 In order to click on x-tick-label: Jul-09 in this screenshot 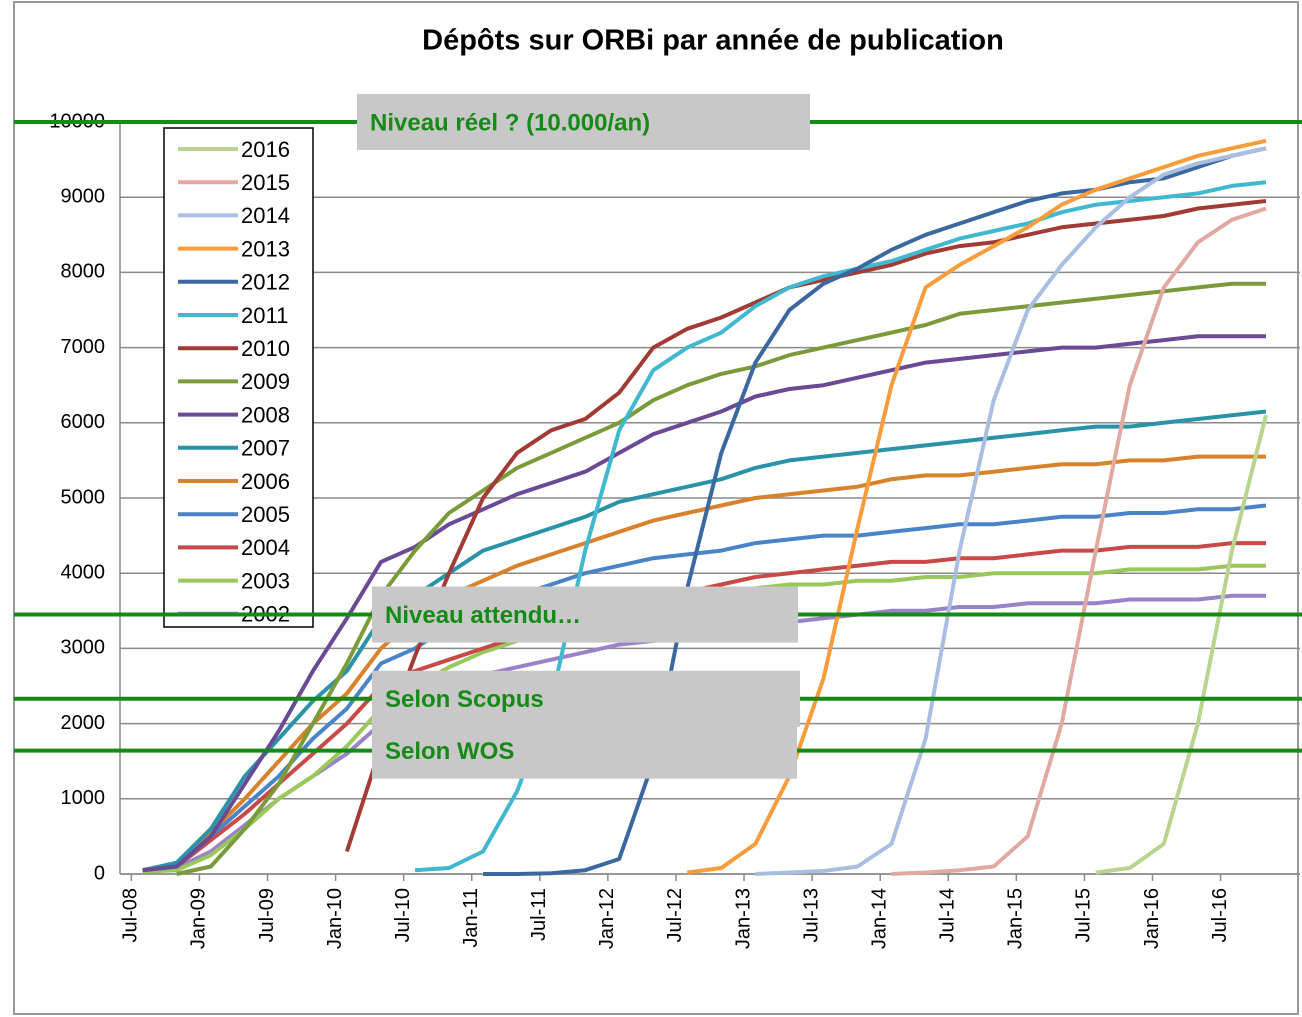, I will do `click(267, 915)`.